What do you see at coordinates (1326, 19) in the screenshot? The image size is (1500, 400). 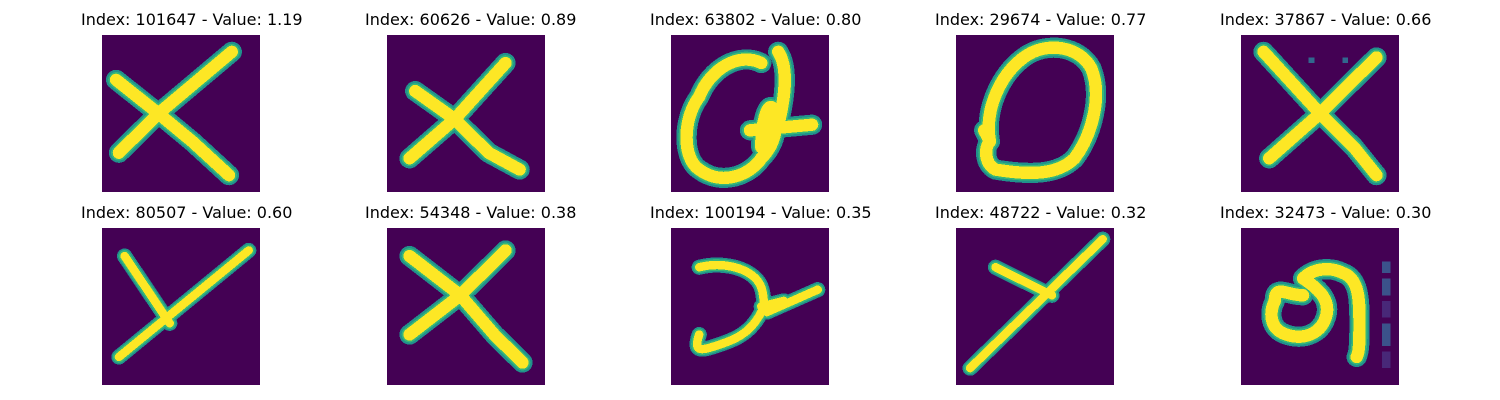 I see `panel-title: Index: 37867 - Value: 0.66` at bounding box center [1326, 19].